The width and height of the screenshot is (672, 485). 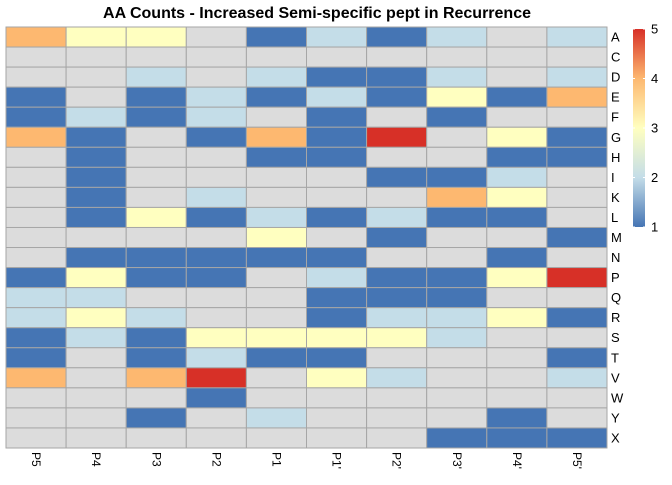 What do you see at coordinates (615, 277) in the screenshot?
I see `row-label: P` at bounding box center [615, 277].